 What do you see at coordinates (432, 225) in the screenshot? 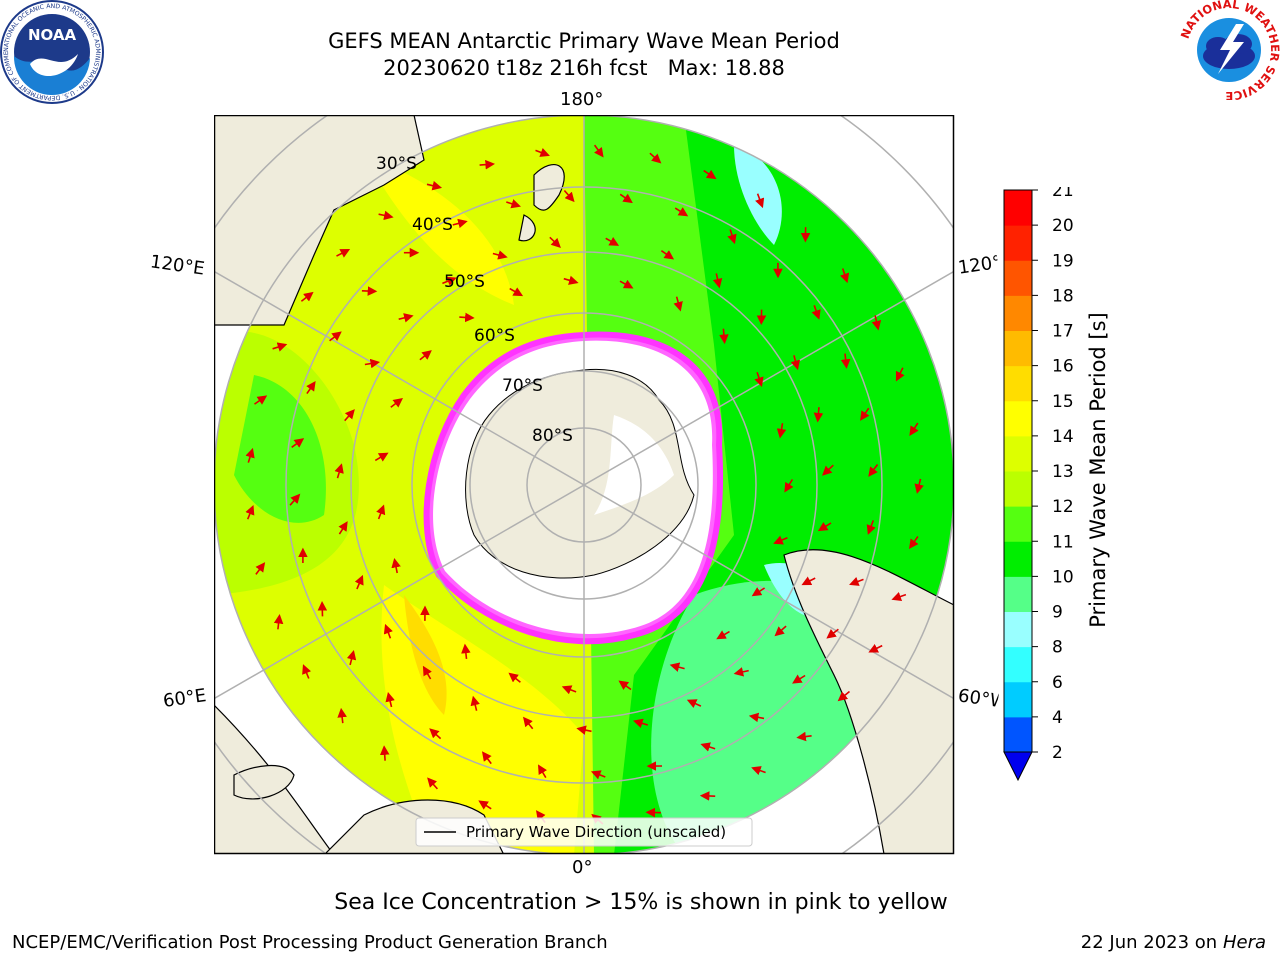
I see `lat-label-40s: 40°S` at bounding box center [432, 225].